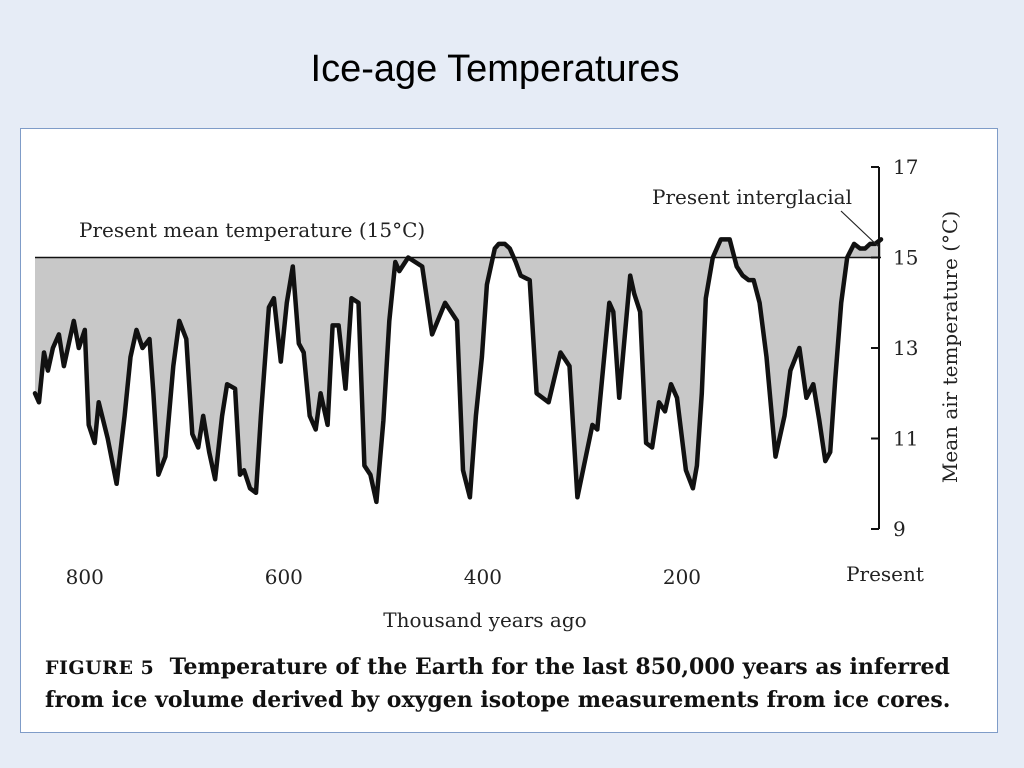  I want to click on present-interglacial-label: Present interglacial, so click(752, 197).